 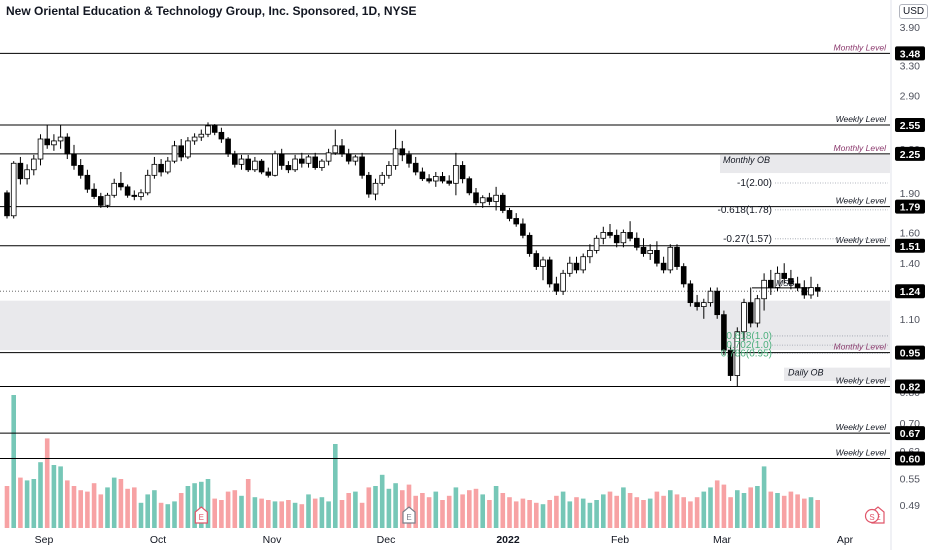 What do you see at coordinates (910, 245) in the screenshot?
I see `level-box-1.51` at bounding box center [910, 245].